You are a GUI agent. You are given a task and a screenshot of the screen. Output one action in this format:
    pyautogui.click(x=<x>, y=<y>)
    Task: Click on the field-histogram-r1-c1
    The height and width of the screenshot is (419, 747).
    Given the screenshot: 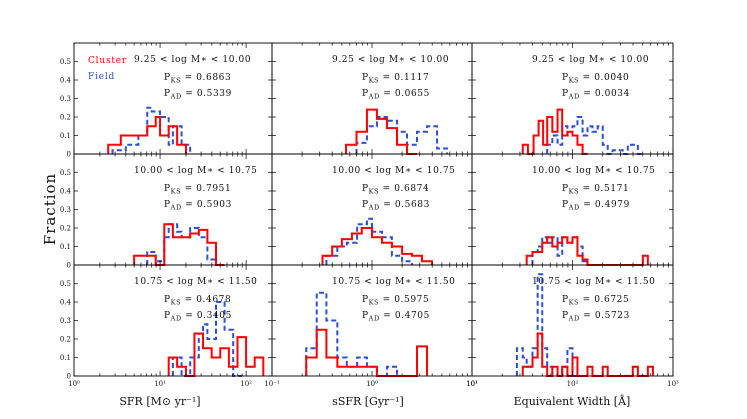 What is the action you would take?
    pyautogui.click(x=369, y=241)
    